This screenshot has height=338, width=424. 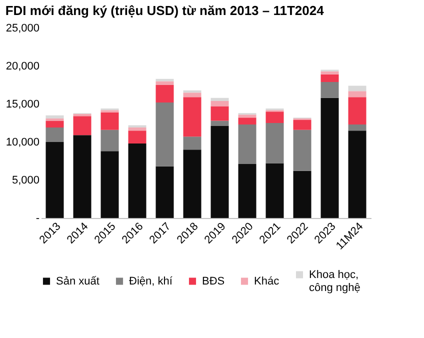 What do you see at coordinates (334, 281) in the screenshot?
I see `legend-label: Khoa học, công nghệ` at bounding box center [334, 281].